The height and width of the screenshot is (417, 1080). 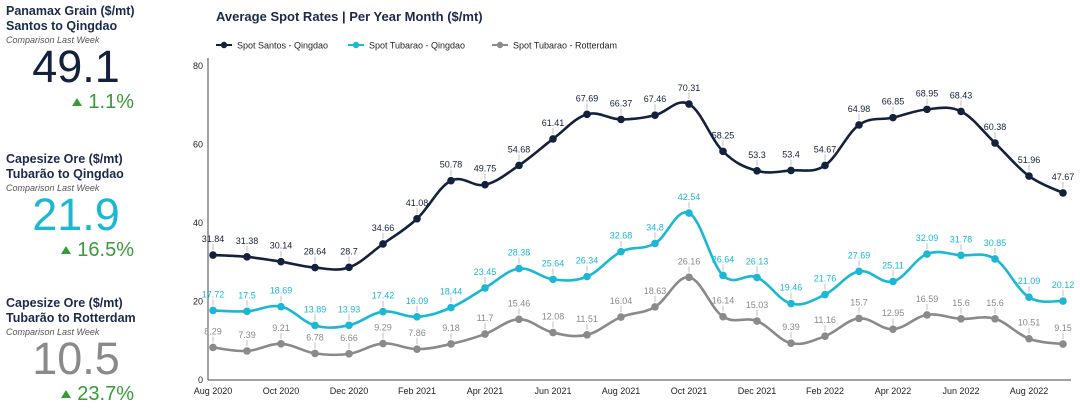 I want to click on data-label-0: 34.66, so click(x=383, y=228).